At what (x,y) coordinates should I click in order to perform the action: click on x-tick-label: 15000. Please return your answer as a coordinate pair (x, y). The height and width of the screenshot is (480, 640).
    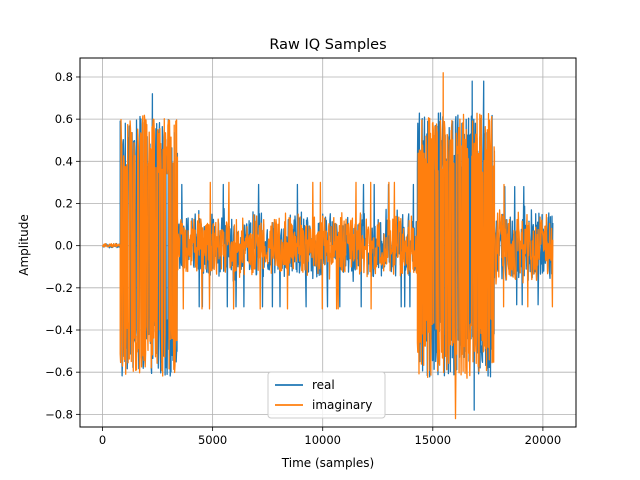
    Looking at the image, I should click on (433, 440).